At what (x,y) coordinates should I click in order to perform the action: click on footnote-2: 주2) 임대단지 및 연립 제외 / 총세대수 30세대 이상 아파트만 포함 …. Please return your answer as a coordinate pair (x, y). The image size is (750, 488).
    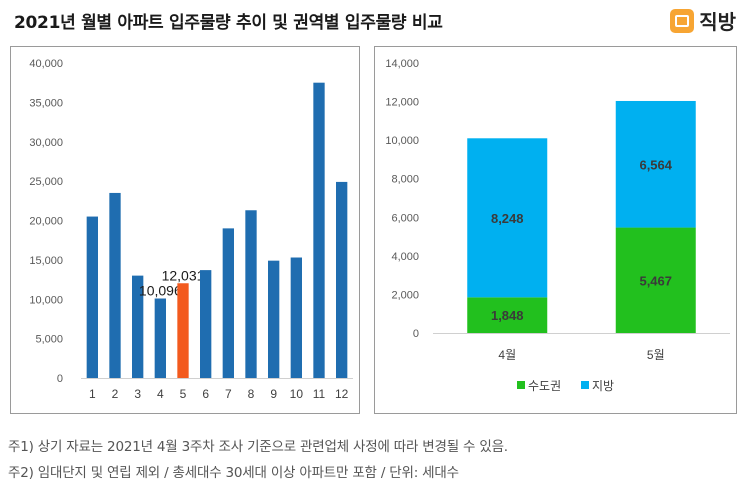
    Looking at the image, I should click on (233, 473).